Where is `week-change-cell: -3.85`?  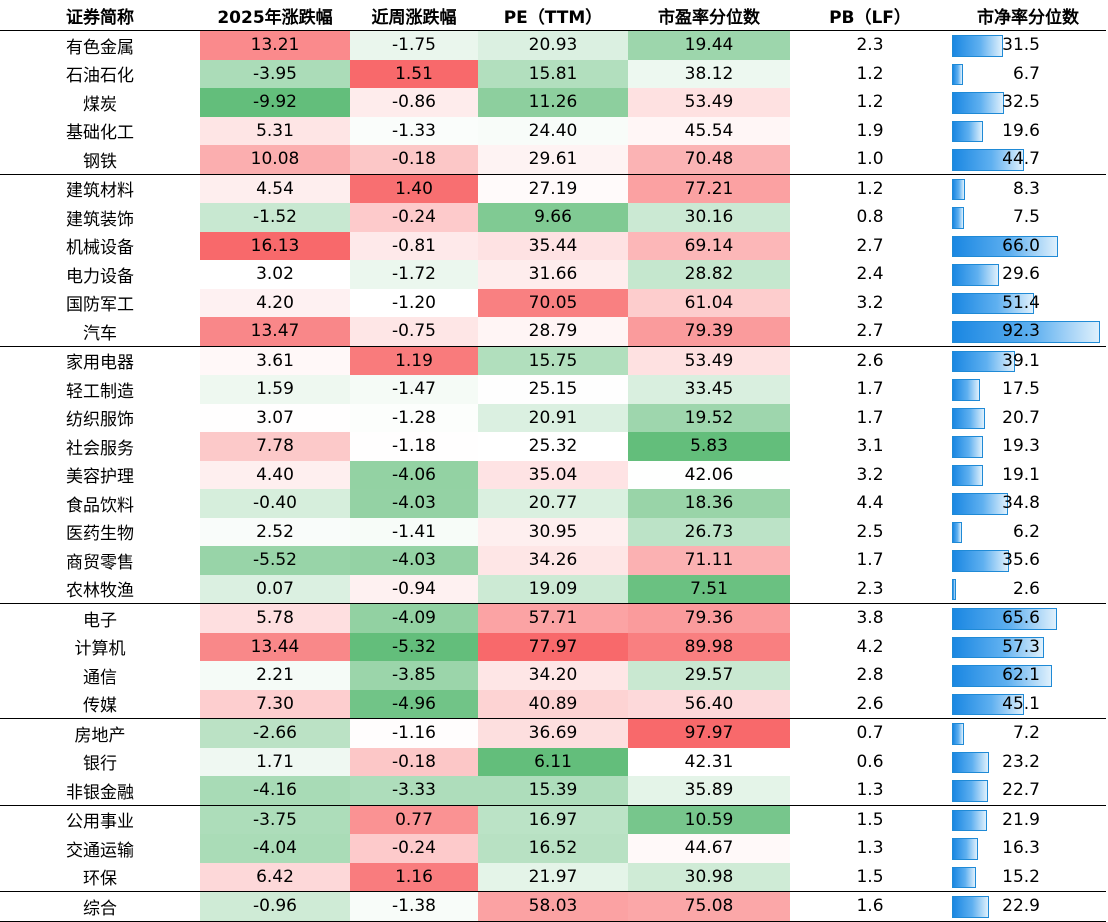
week-change-cell: -3.85 is located at coordinates (414, 675).